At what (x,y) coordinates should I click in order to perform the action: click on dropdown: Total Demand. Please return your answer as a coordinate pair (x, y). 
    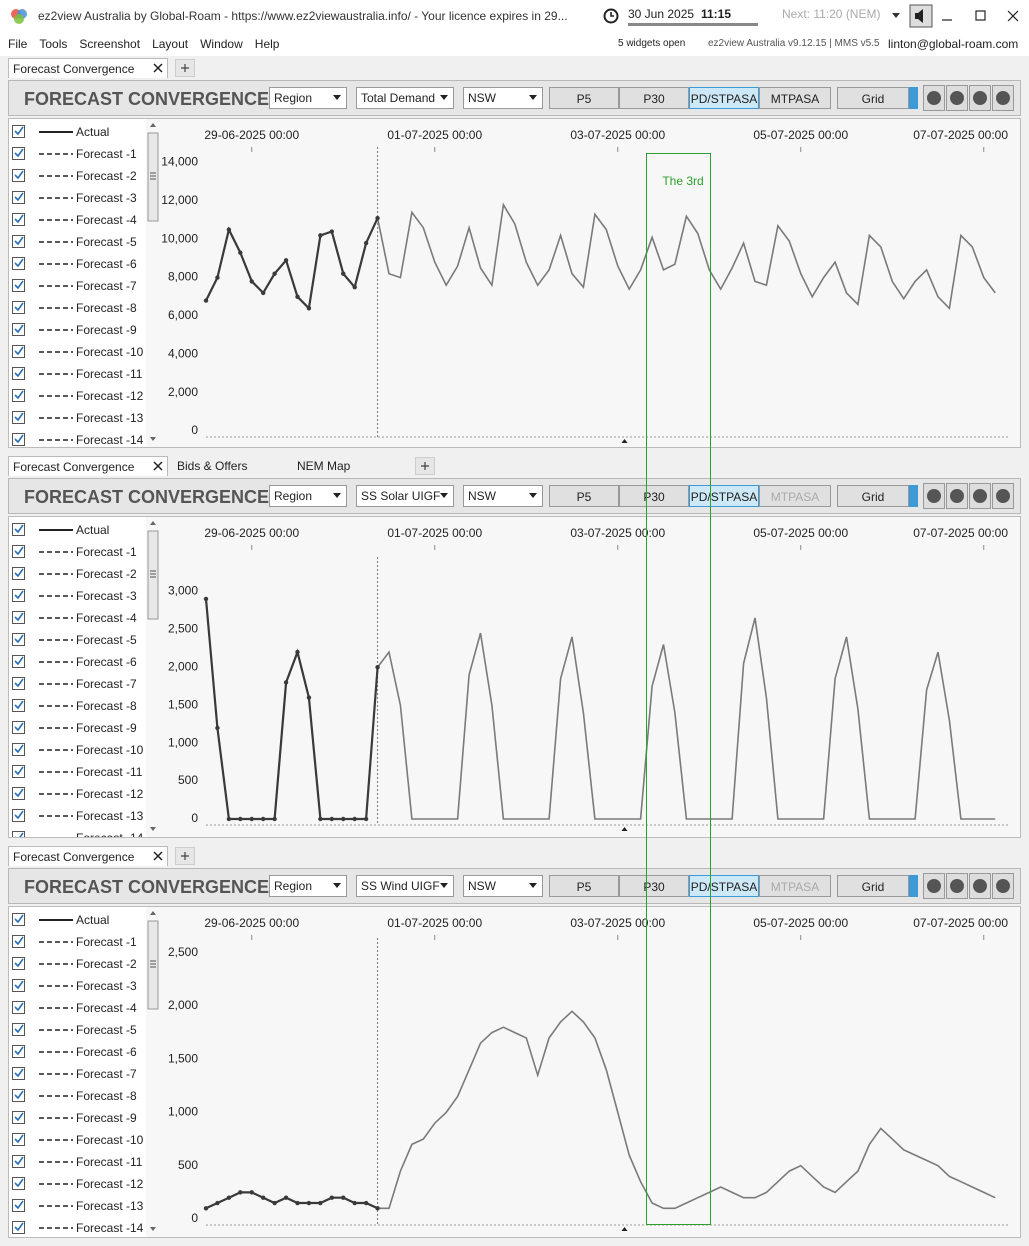
    Looking at the image, I should click on (405, 98).